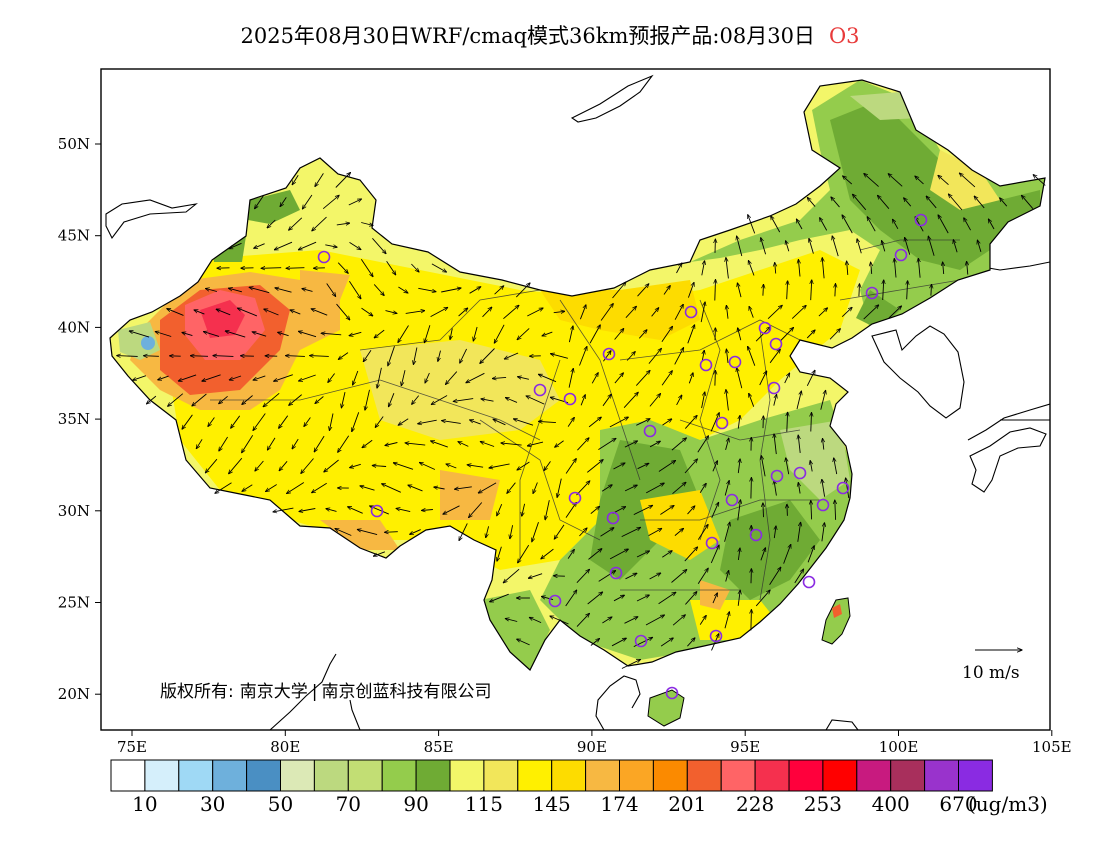  What do you see at coordinates (958, 804) in the screenshot?
I see `colorbar-label: 670` at bounding box center [958, 804].